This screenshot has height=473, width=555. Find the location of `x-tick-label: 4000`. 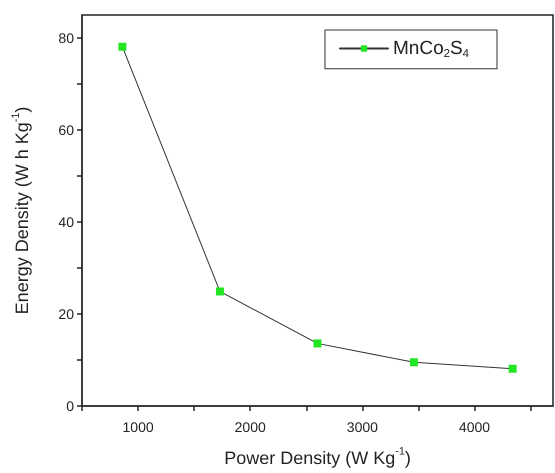

x-tick-label: 4000 is located at coordinates (474, 427).